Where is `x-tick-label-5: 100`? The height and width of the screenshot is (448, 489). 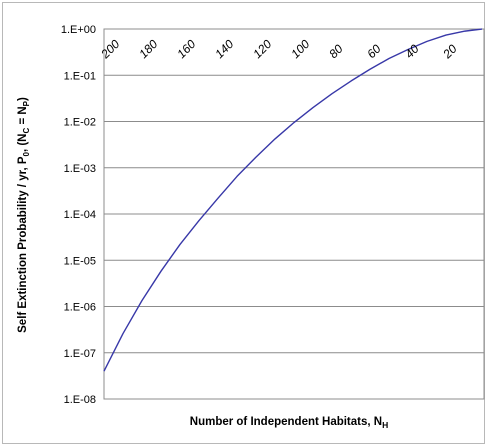 x-tick-label-5: 100 is located at coordinates (300, 49).